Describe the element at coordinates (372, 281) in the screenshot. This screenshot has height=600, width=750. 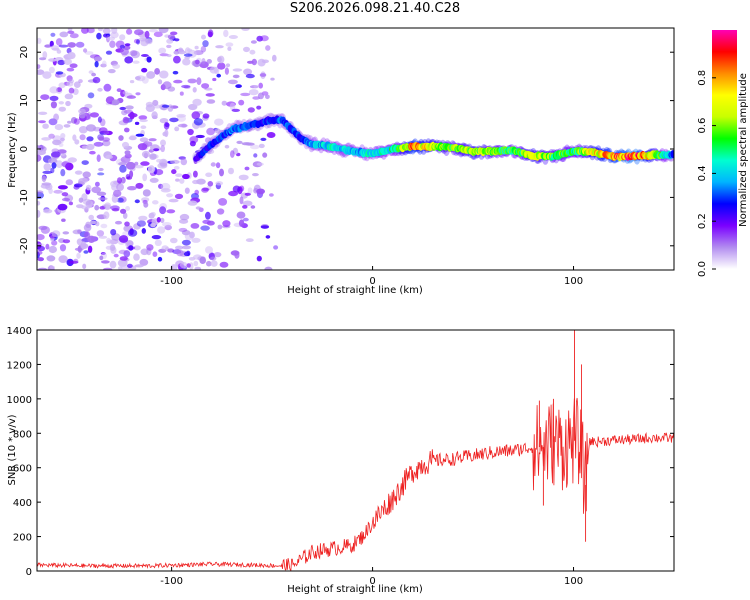
I see `x-tick-label: 0` at that location.